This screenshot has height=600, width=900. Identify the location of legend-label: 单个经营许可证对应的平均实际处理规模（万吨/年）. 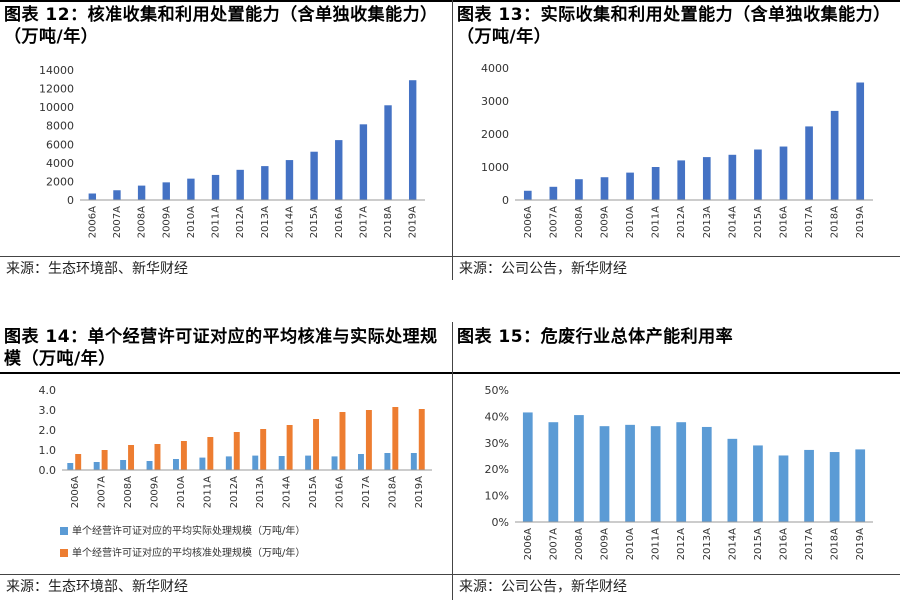
(189, 531).